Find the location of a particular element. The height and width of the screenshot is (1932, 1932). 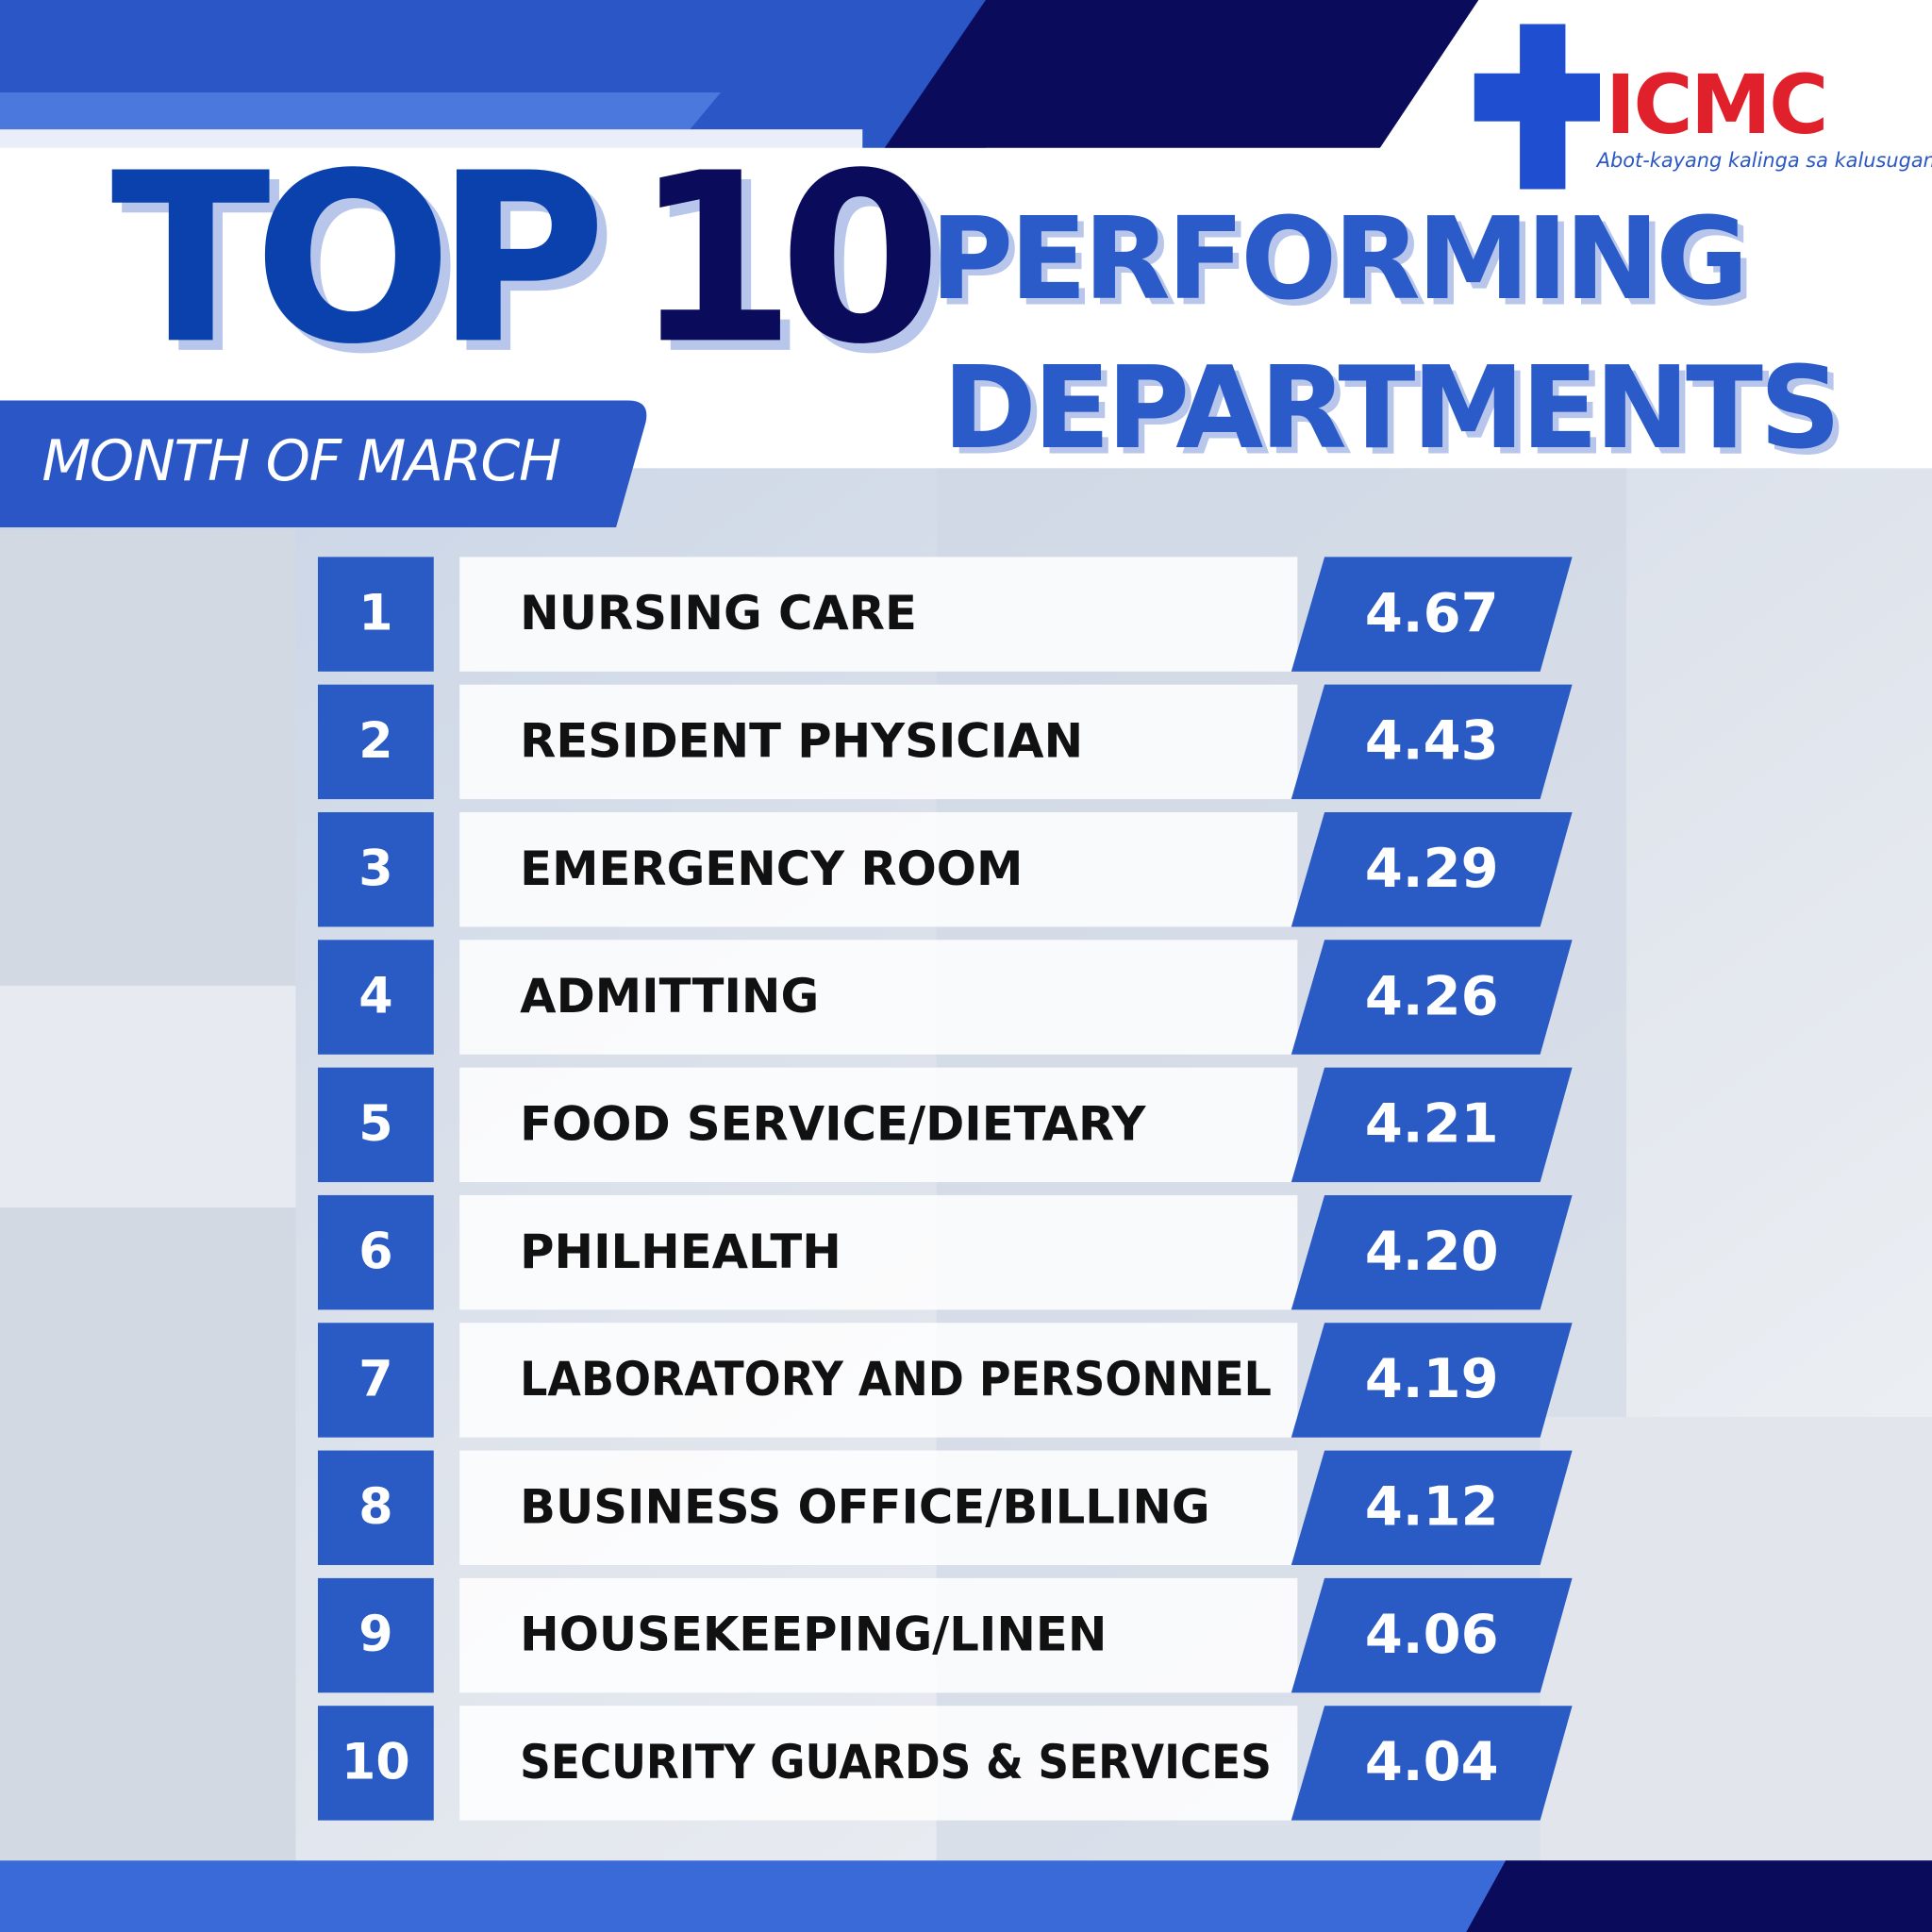

bottom-band-dark is located at coordinates (1699, 1896).